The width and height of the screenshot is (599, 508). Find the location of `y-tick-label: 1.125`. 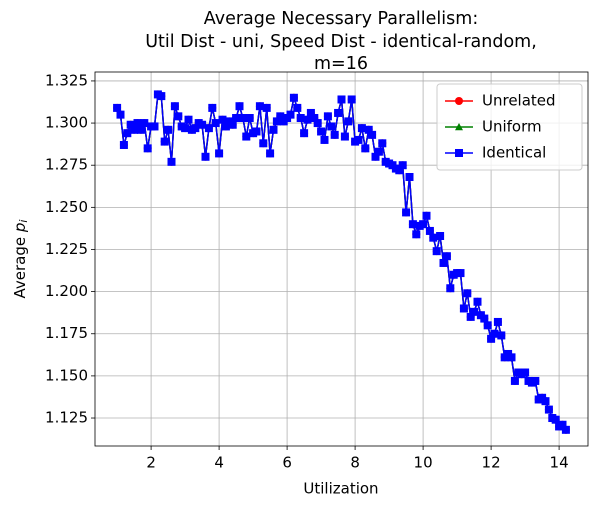

y-tick-label: 1.125 is located at coordinates (66, 418).